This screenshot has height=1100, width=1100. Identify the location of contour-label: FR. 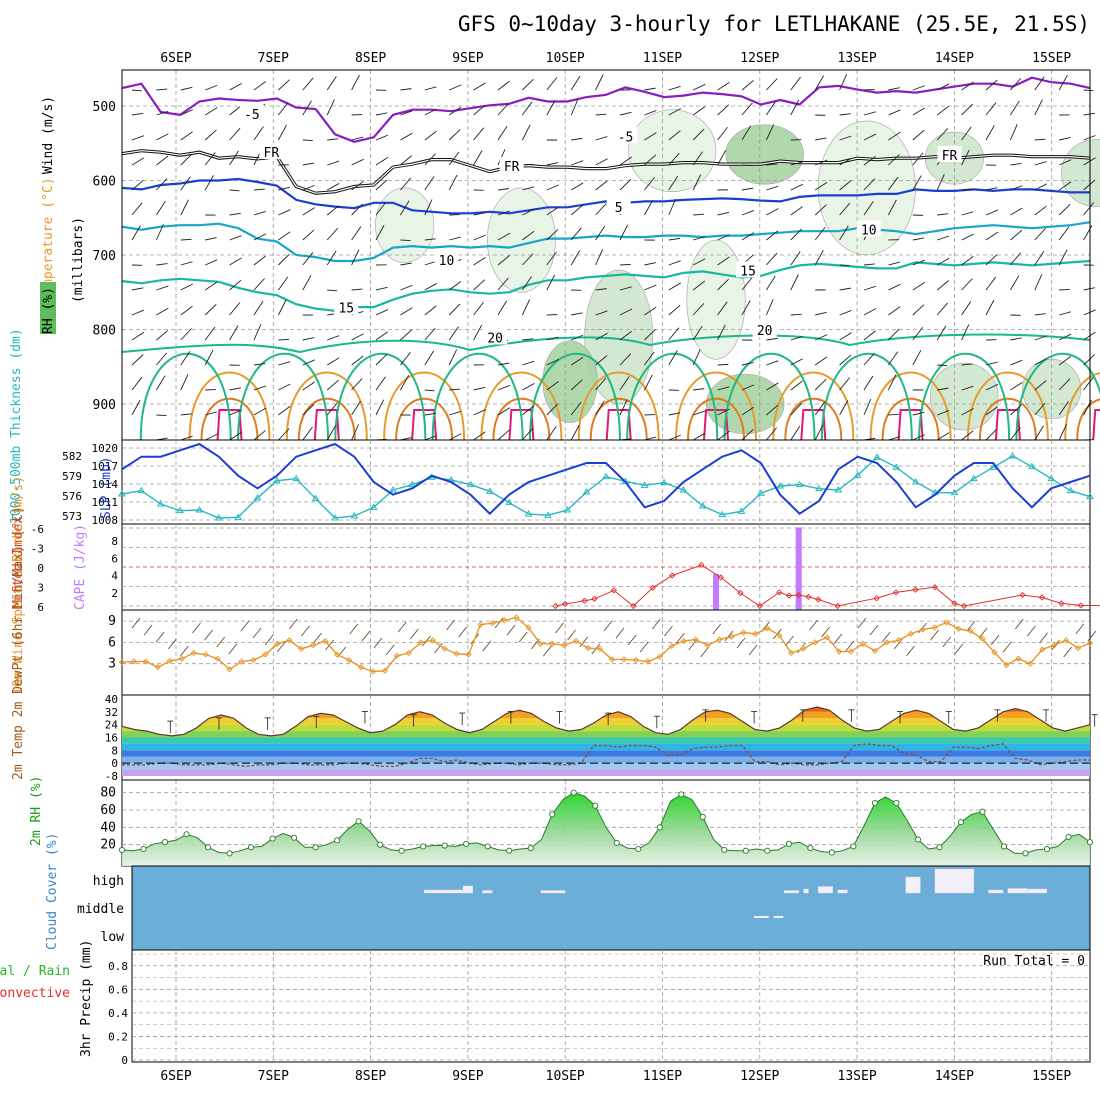
(272, 153).